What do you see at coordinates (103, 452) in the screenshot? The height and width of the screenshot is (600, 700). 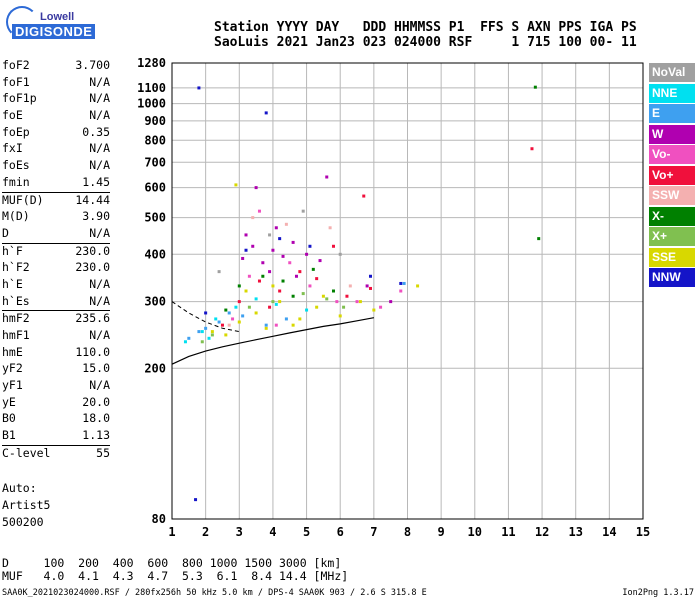 I see `param-value: 55` at bounding box center [103, 452].